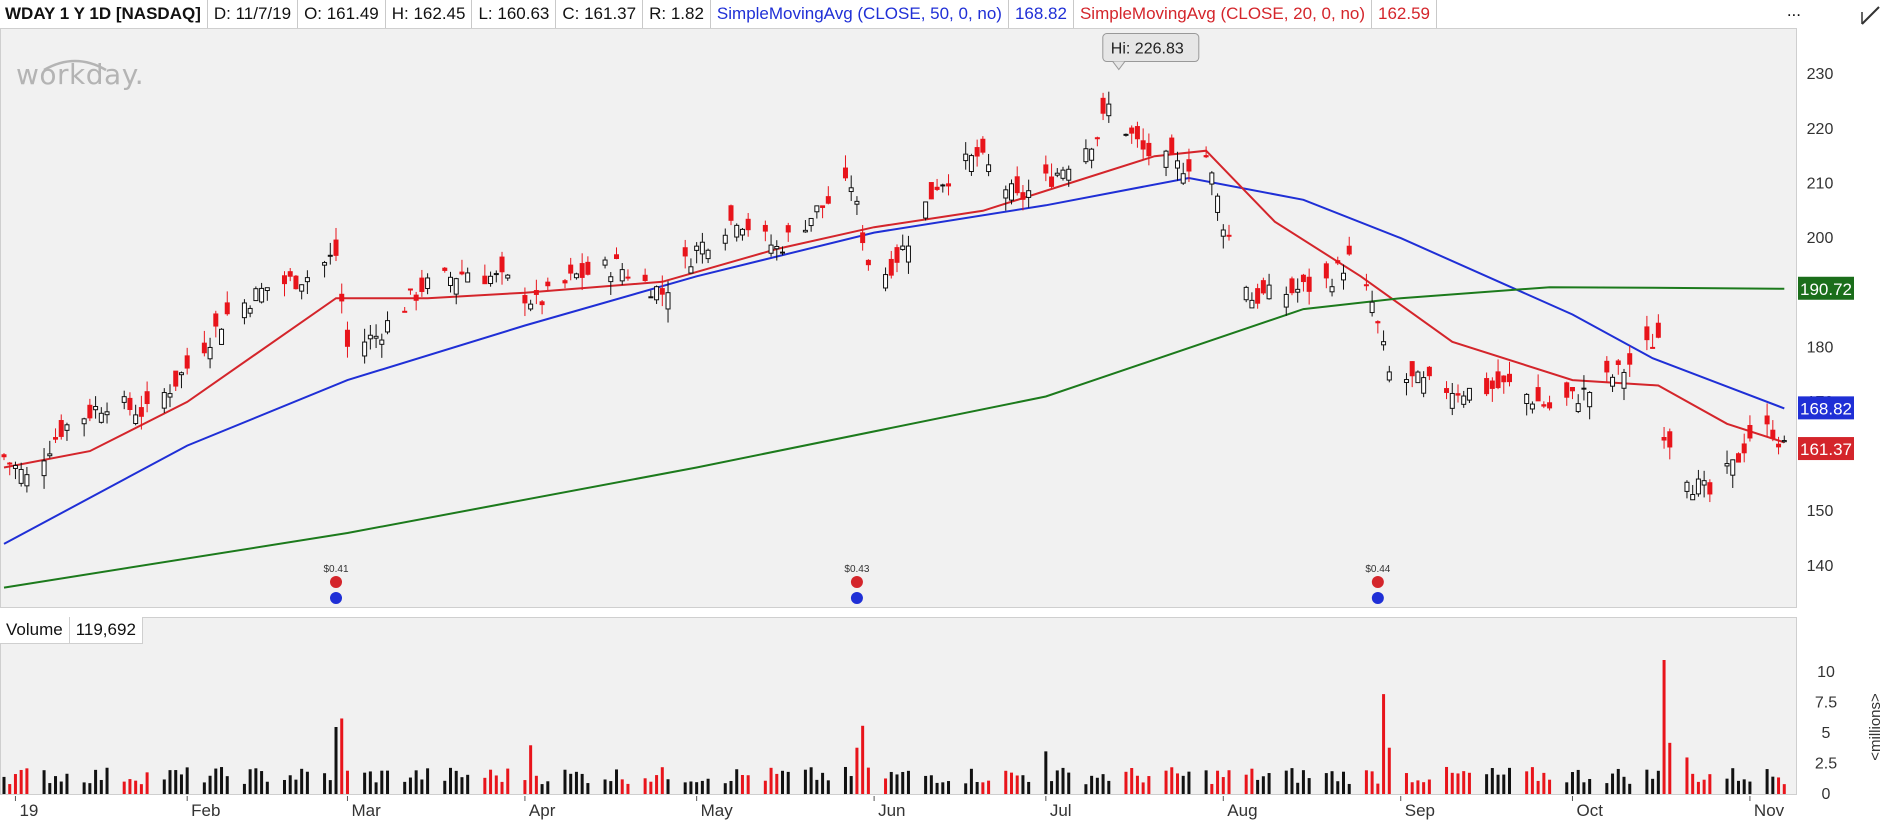 This screenshot has height=821, width=1891. Describe the element at coordinates (104, 14) in the screenshot. I see `symbol-label: WDAY 1 Y 1D [NASDAQ]` at that location.